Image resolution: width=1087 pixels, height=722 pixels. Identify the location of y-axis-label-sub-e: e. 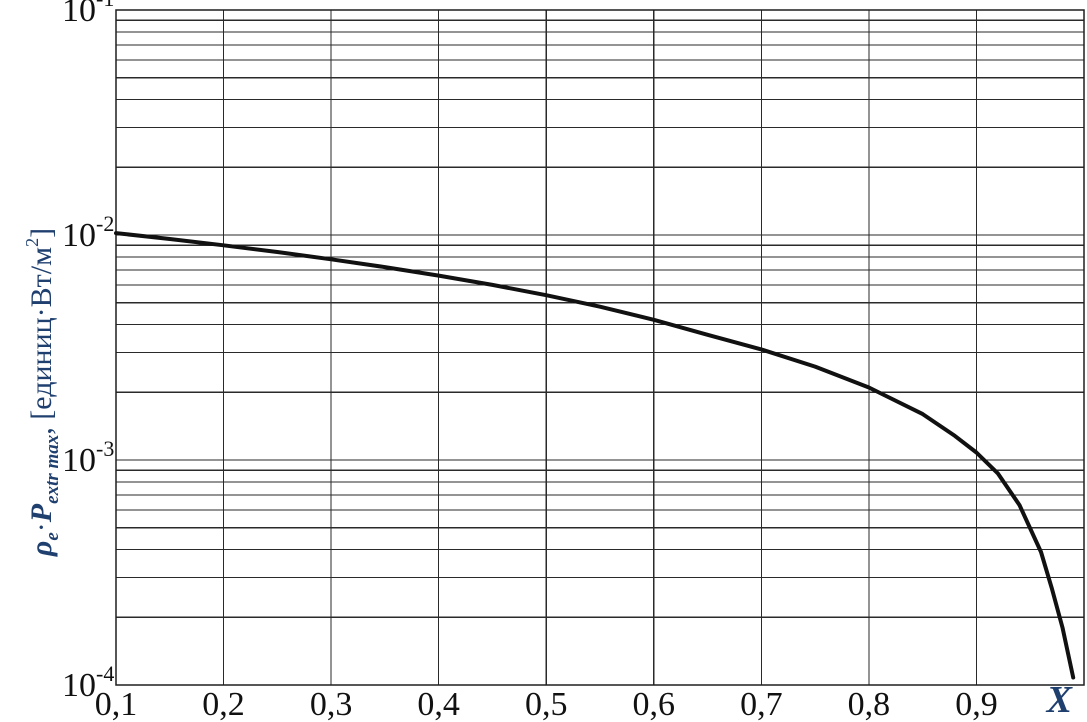
(52, 536).